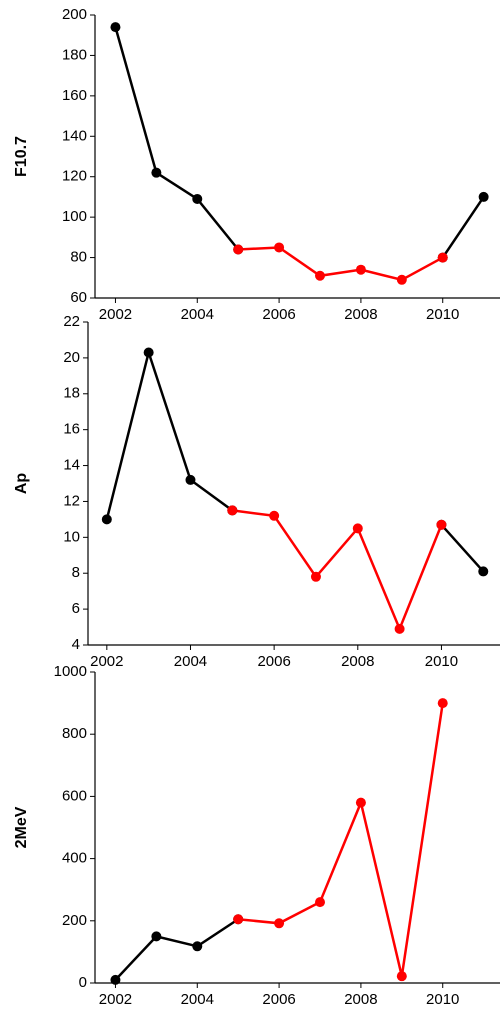  Describe the element at coordinates (21, 484) in the screenshot. I see `y-axis-label: Ap` at that location.